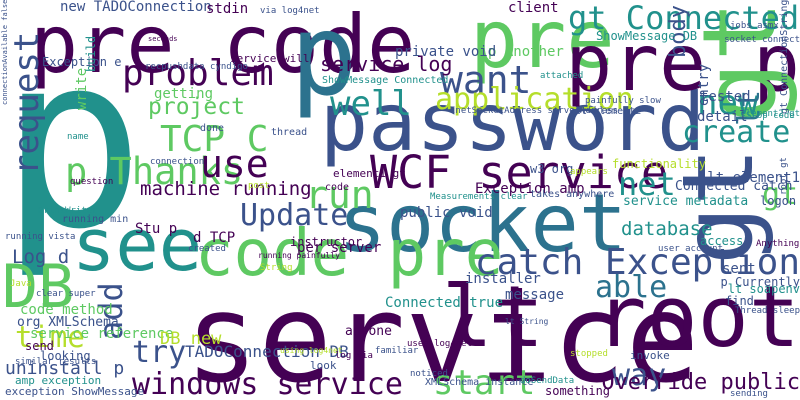 The width and height of the screenshot is (800, 400). What do you see at coordinates (196, 67) in the screenshot?
I see `cloud-word: recpushdata cyndigo` at bounding box center [196, 67].